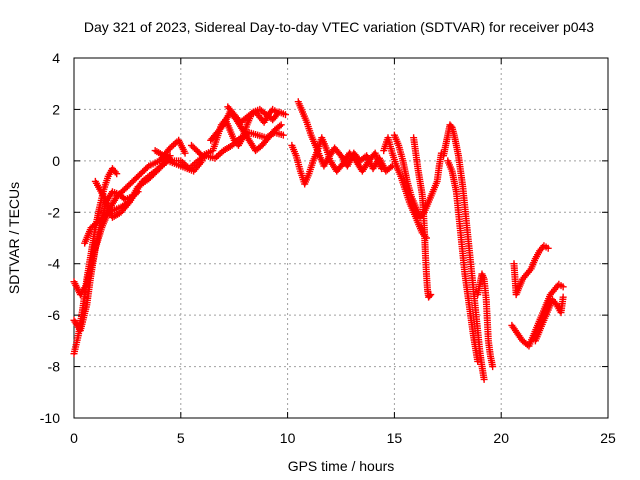 The image size is (640, 480). I want to click on x-tick-label: 0, so click(74, 438).